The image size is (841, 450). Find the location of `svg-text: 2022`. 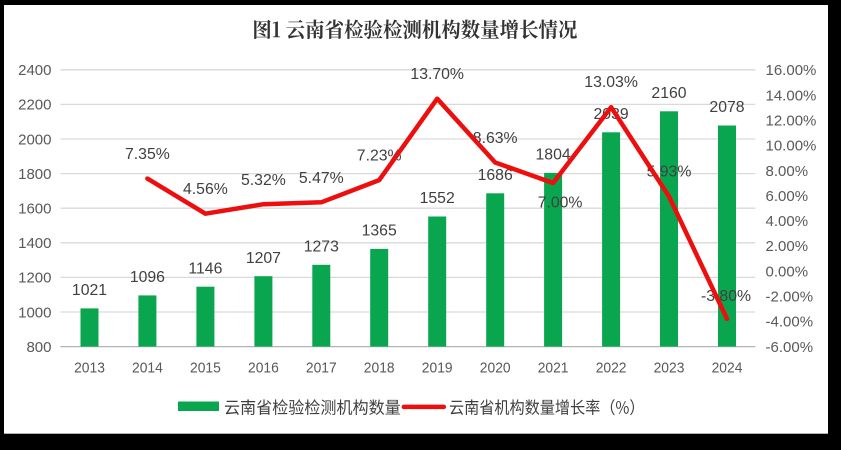

svg-text: 2022 is located at coordinates (611, 368).